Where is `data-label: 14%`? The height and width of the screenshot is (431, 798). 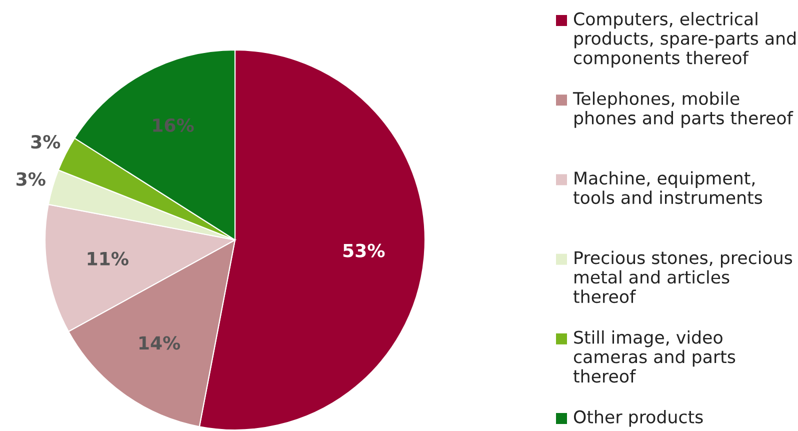 data-label: 14% is located at coordinates (159, 343).